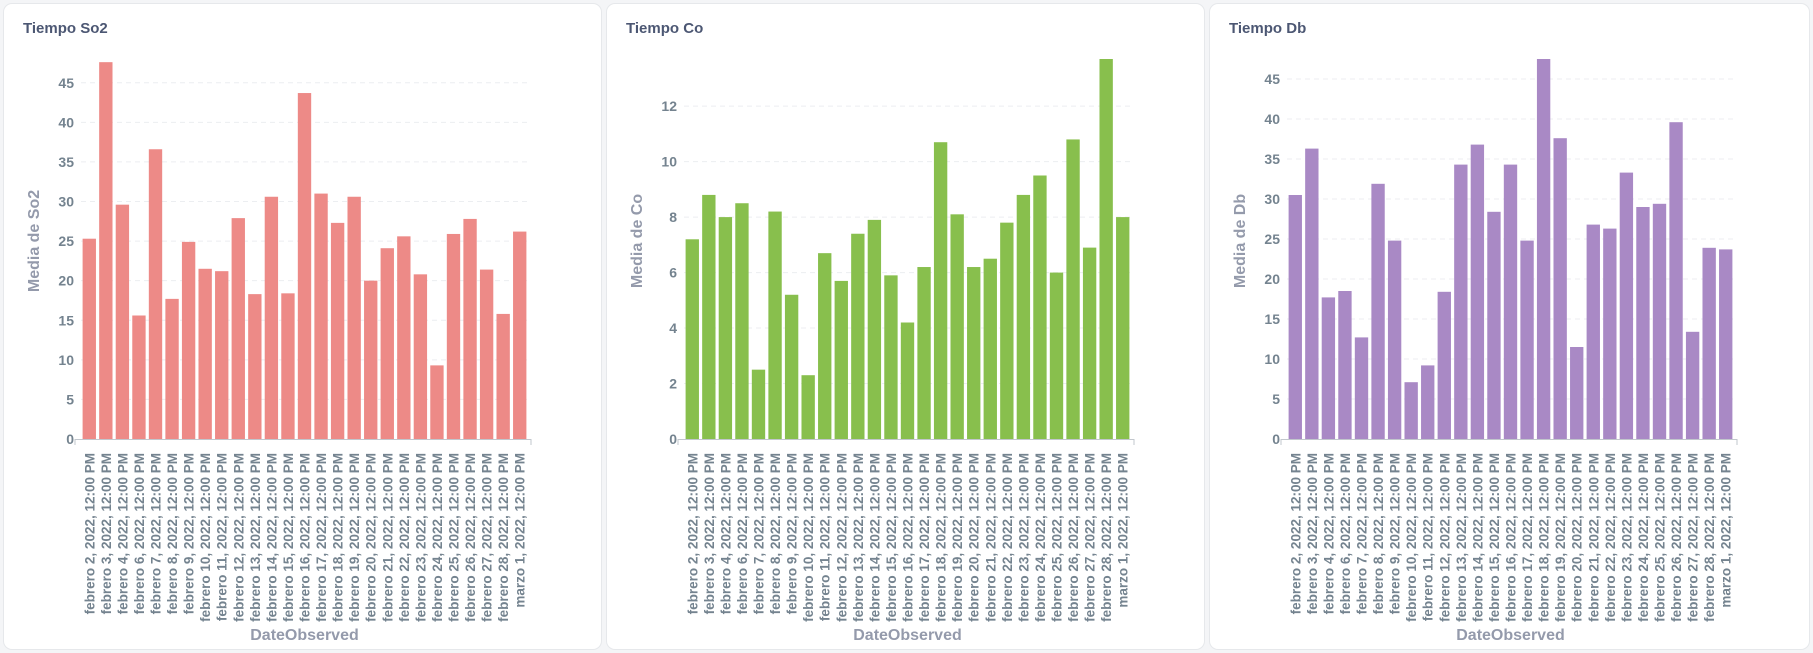 The height and width of the screenshot is (653, 1813). Describe the element at coordinates (1106, 537) in the screenshot. I see `x-tick-label: febrero 28, 2022, 12:00 PM` at that location.